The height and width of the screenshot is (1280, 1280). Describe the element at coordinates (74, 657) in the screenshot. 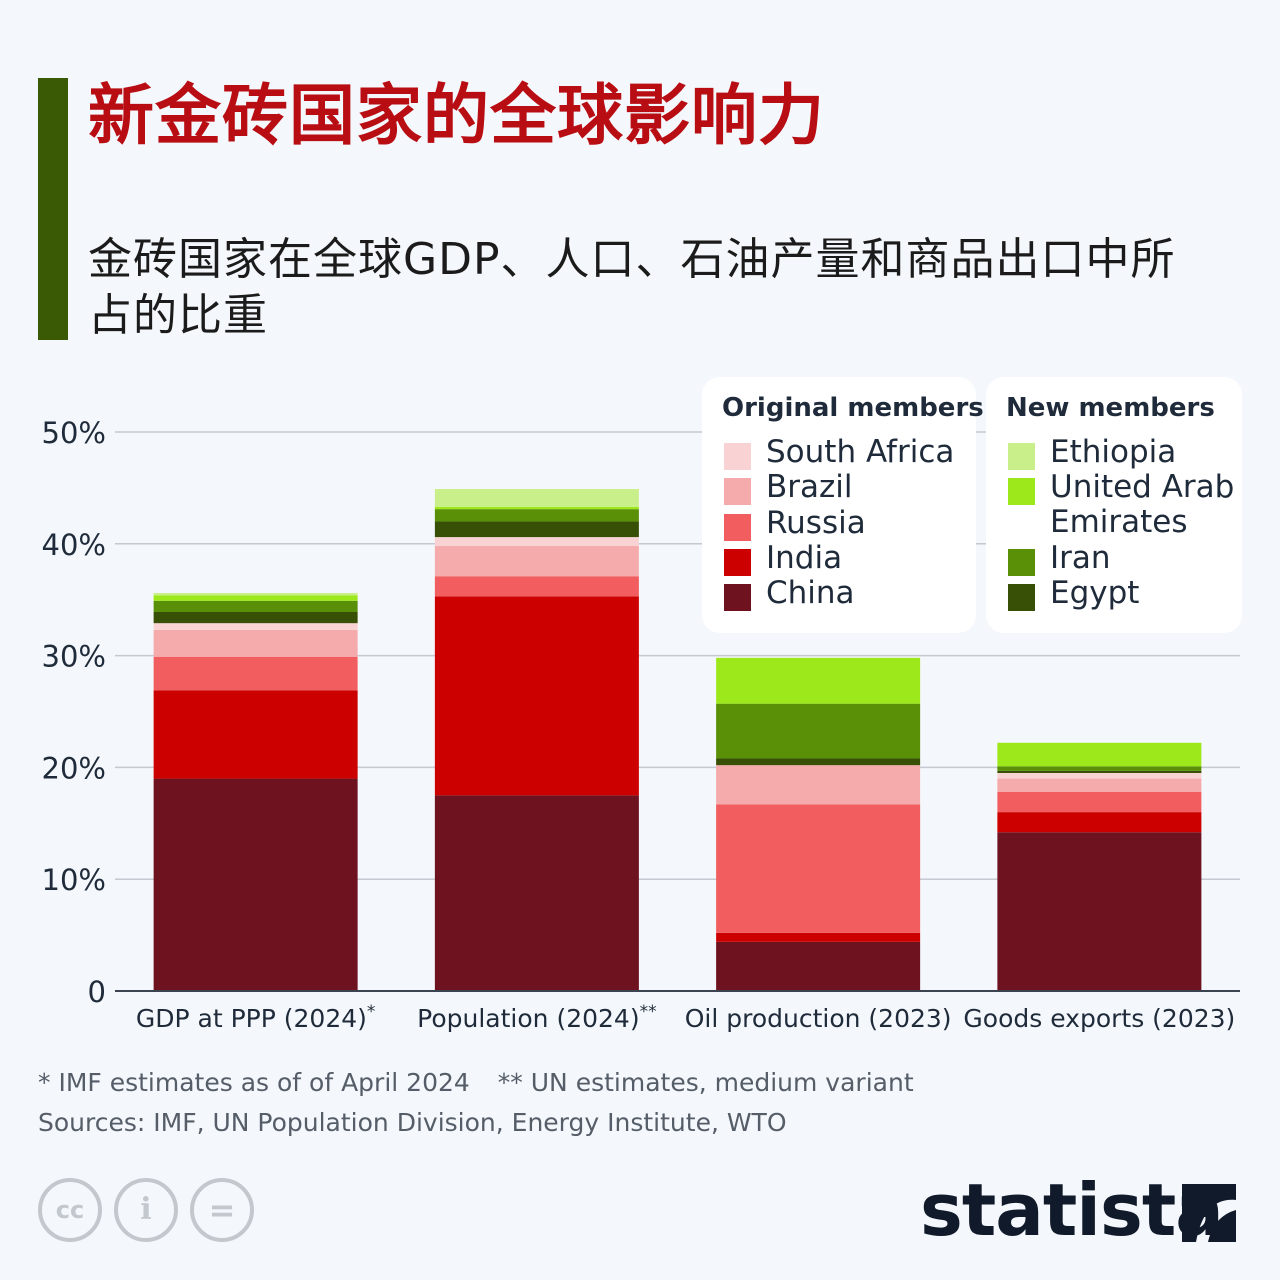

I see `y-tick-label: 30%` at that location.